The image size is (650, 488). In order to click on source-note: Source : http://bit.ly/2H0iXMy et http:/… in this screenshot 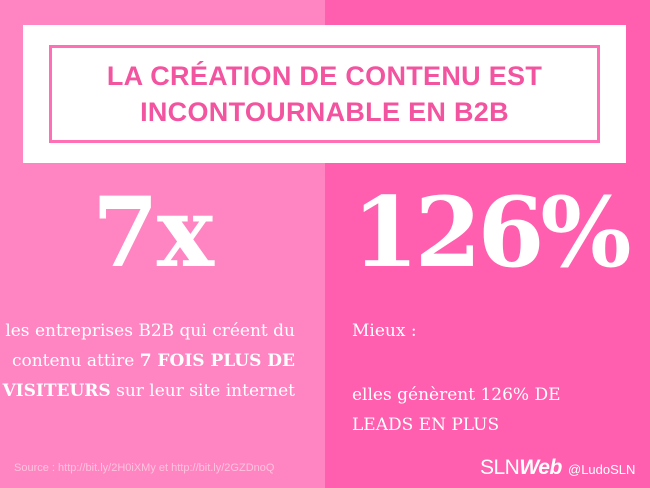, I will do `click(144, 468)`.